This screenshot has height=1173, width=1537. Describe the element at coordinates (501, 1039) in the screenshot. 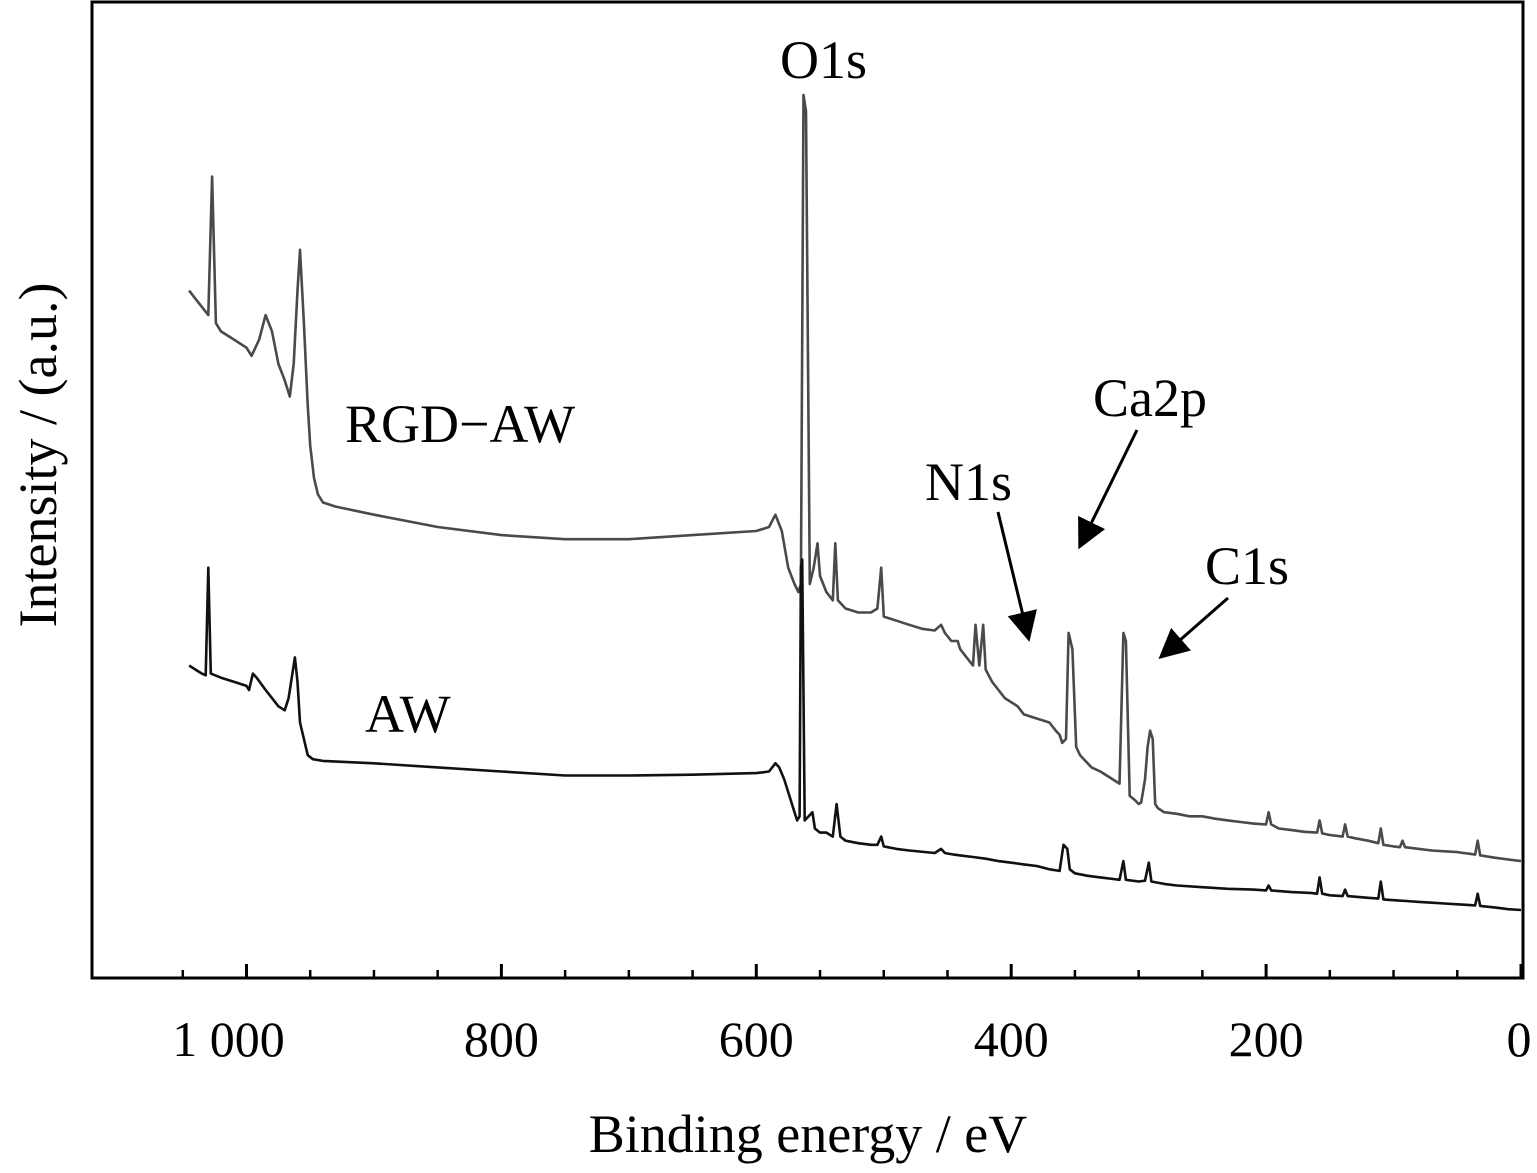

I see `x-tick-label: 800` at that location.